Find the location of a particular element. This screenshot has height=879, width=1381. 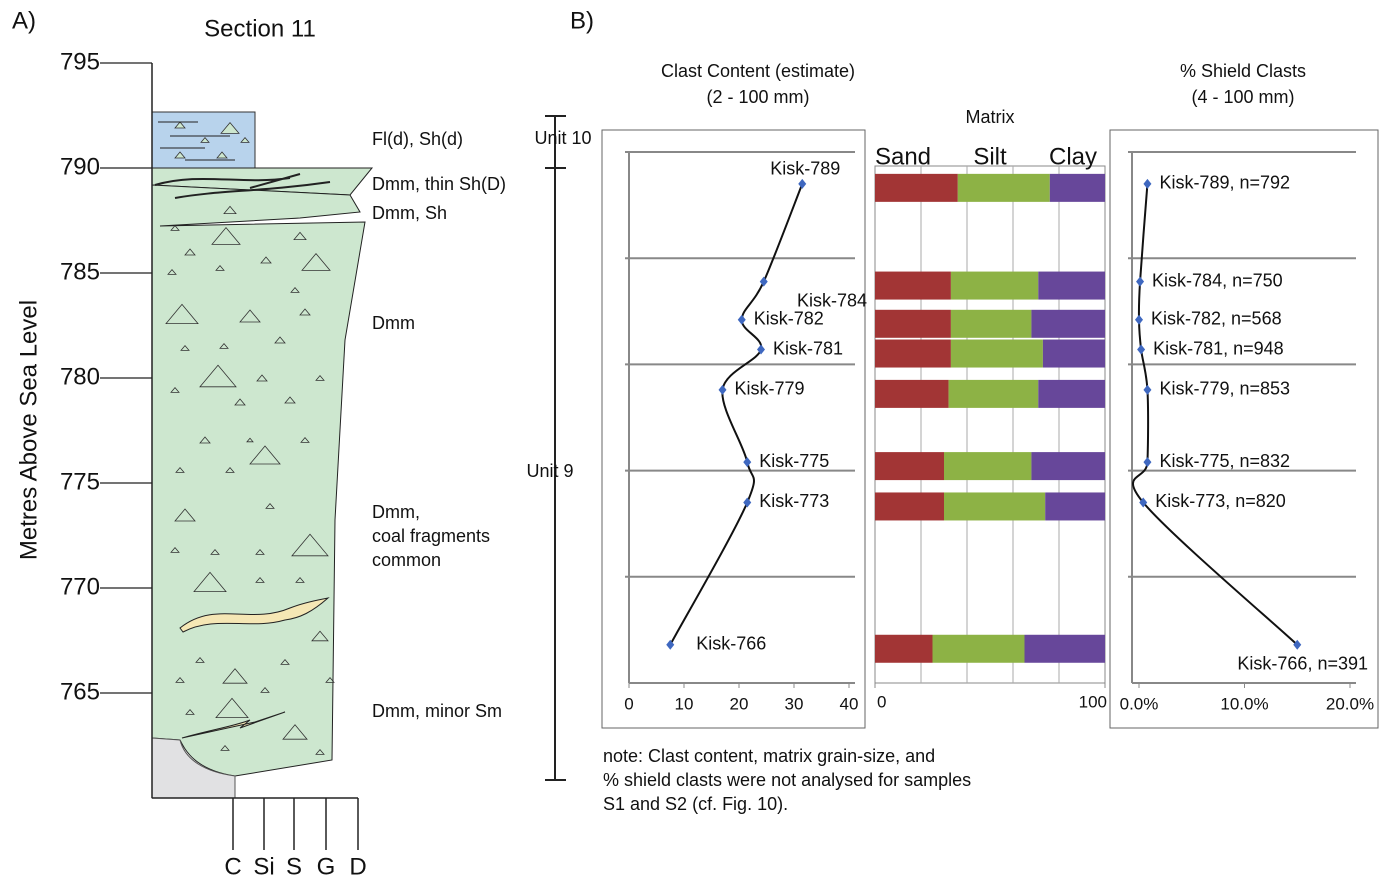

x-tick-label: 100 is located at coordinates (1093, 701).